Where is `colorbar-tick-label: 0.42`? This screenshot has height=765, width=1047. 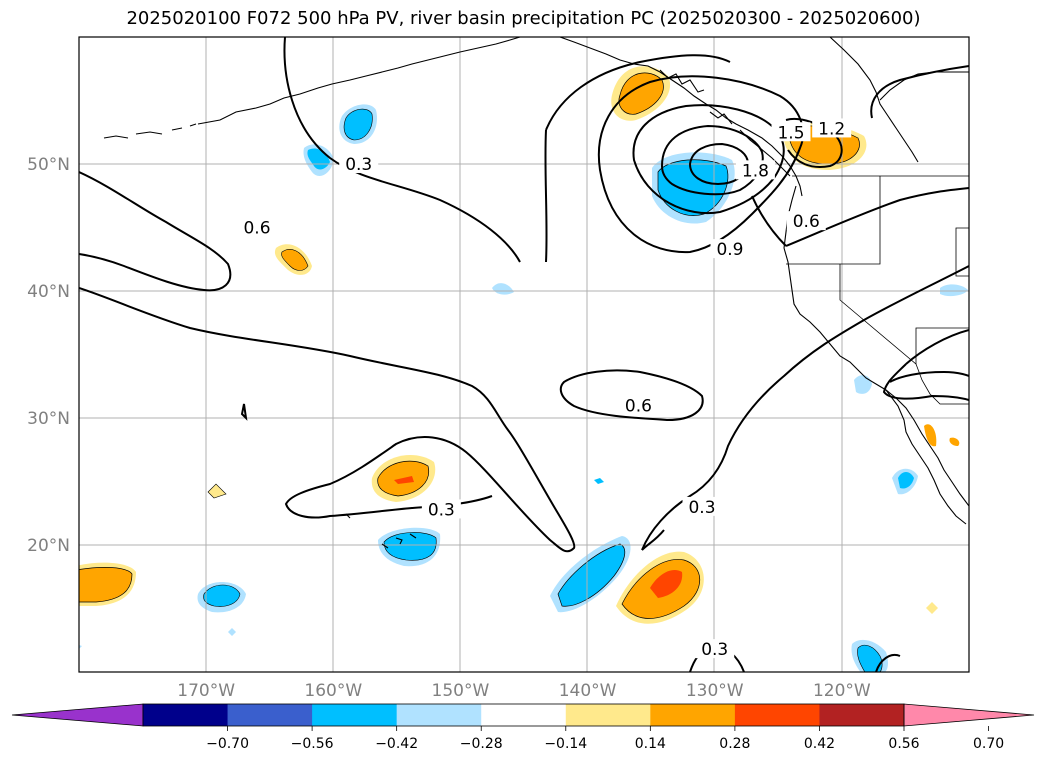
colorbar-tick-label: 0.42 is located at coordinates (819, 744).